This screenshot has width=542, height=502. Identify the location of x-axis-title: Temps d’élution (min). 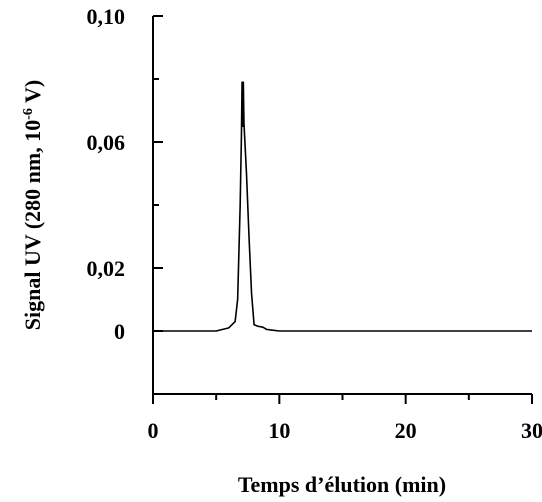
(342, 484).